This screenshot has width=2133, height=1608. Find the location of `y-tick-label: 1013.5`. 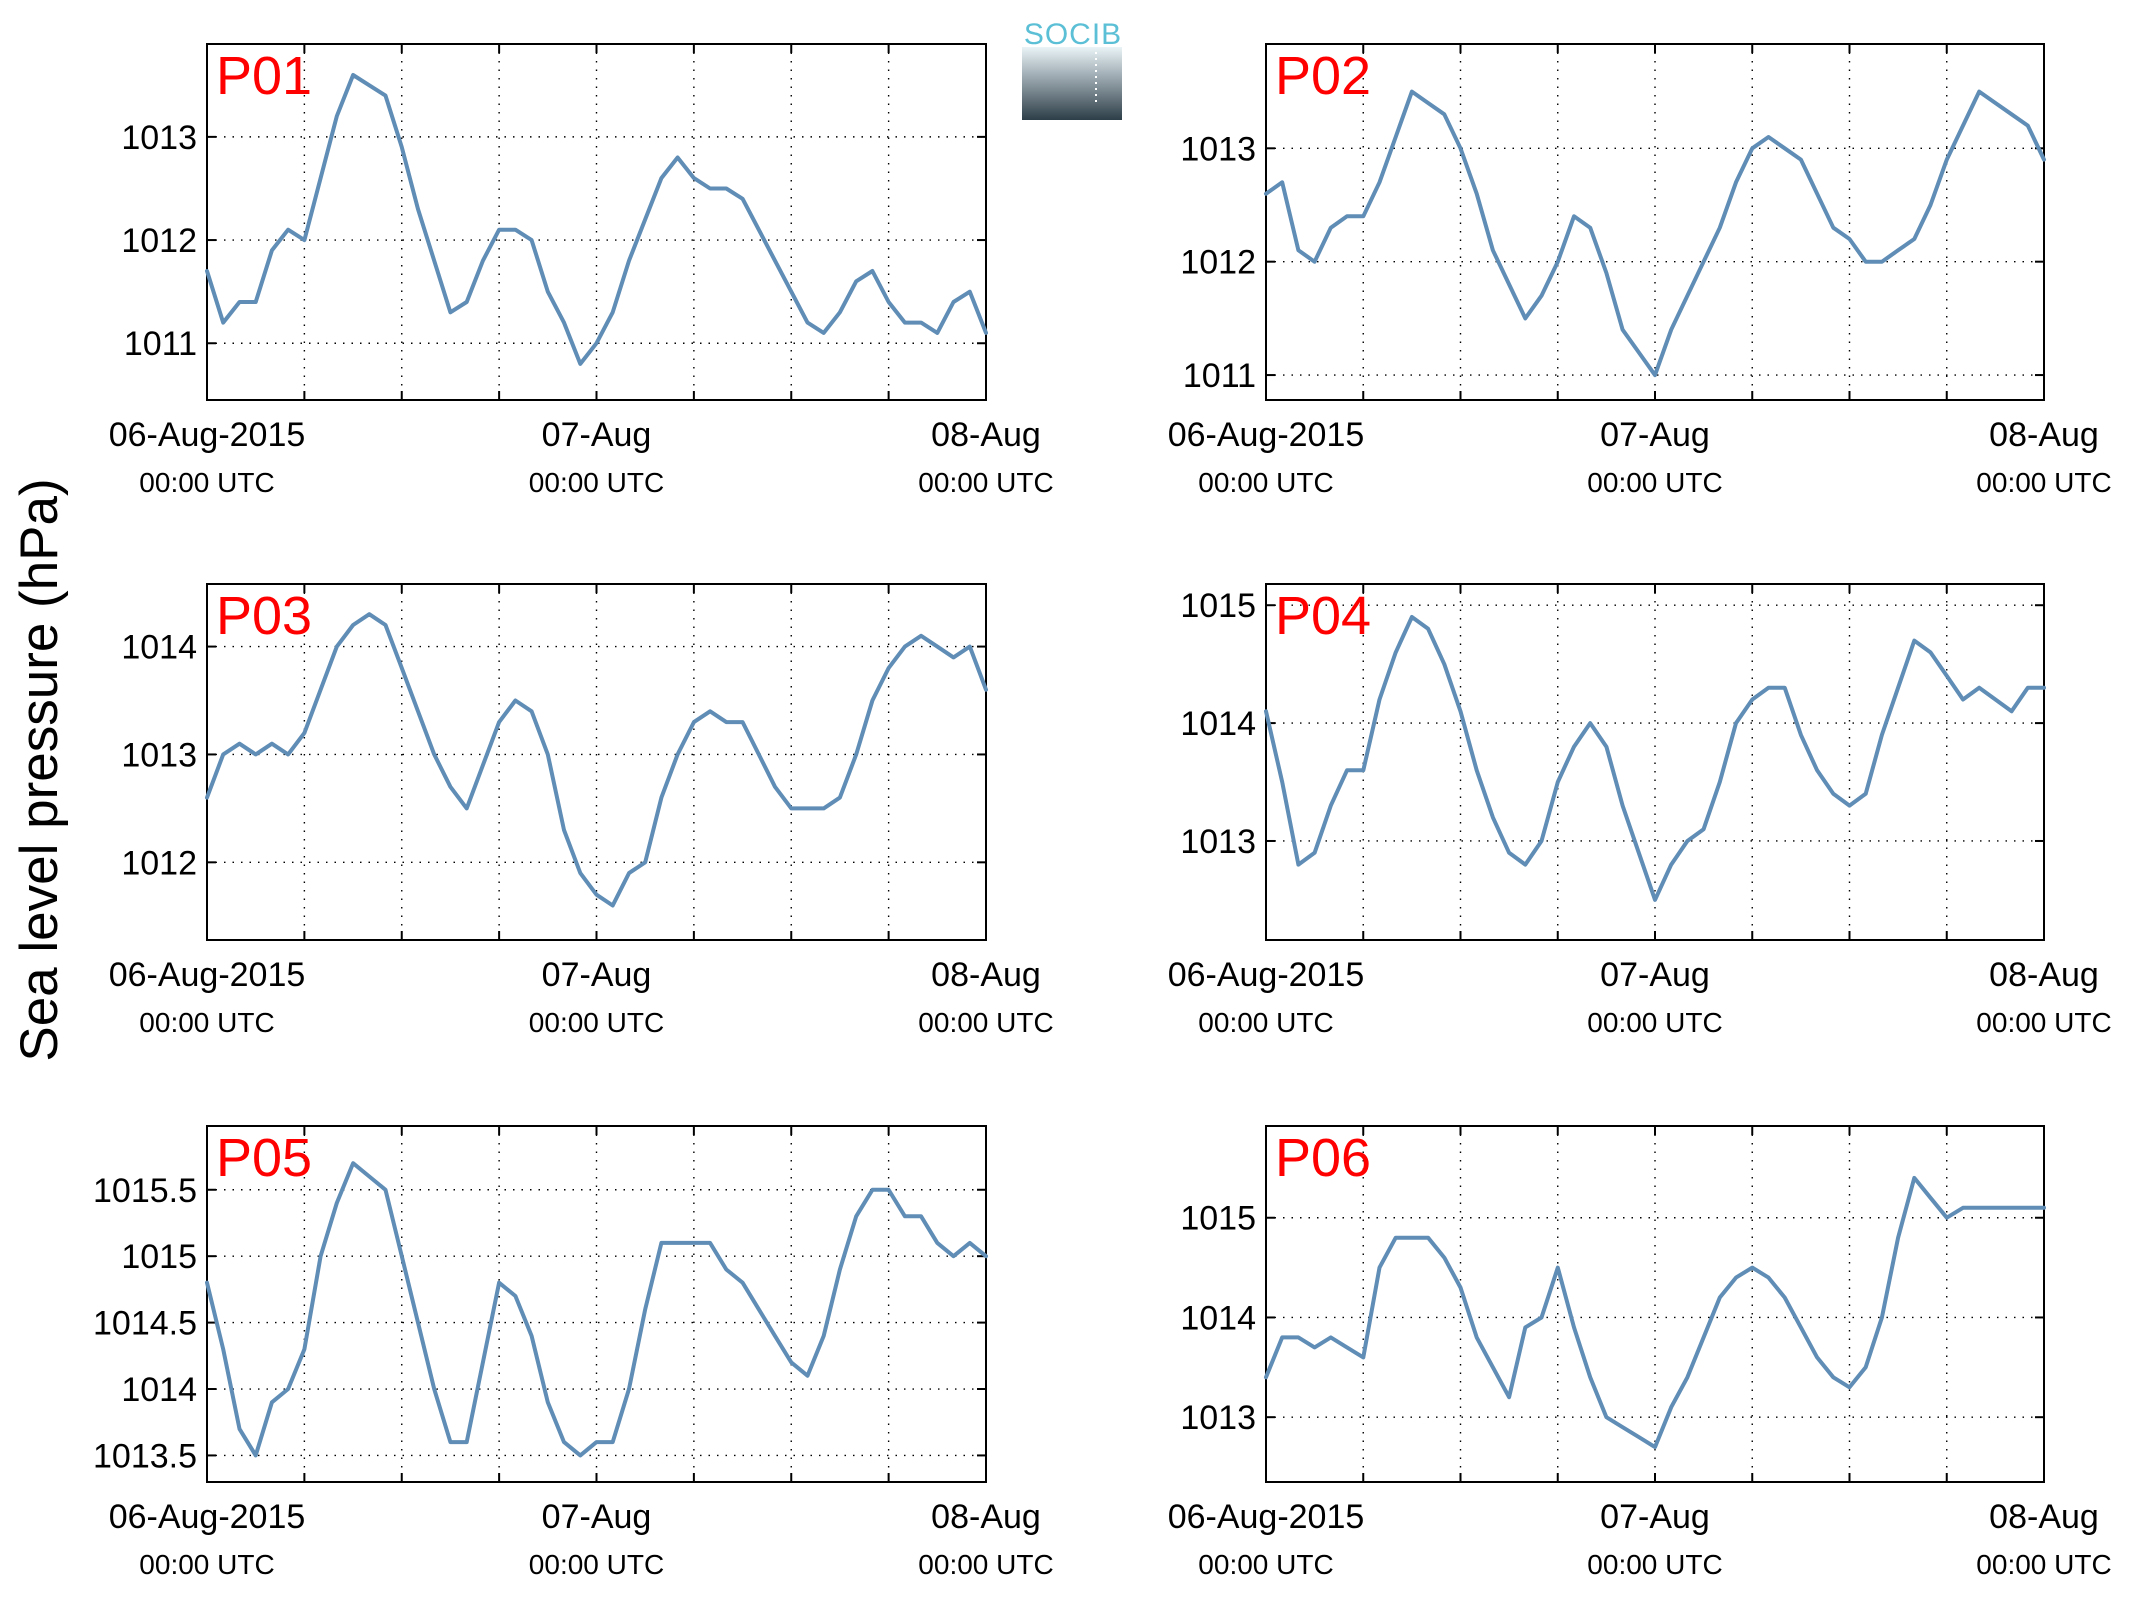

y-tick-label: 1013.5 is located at coordinates (145, 1456).